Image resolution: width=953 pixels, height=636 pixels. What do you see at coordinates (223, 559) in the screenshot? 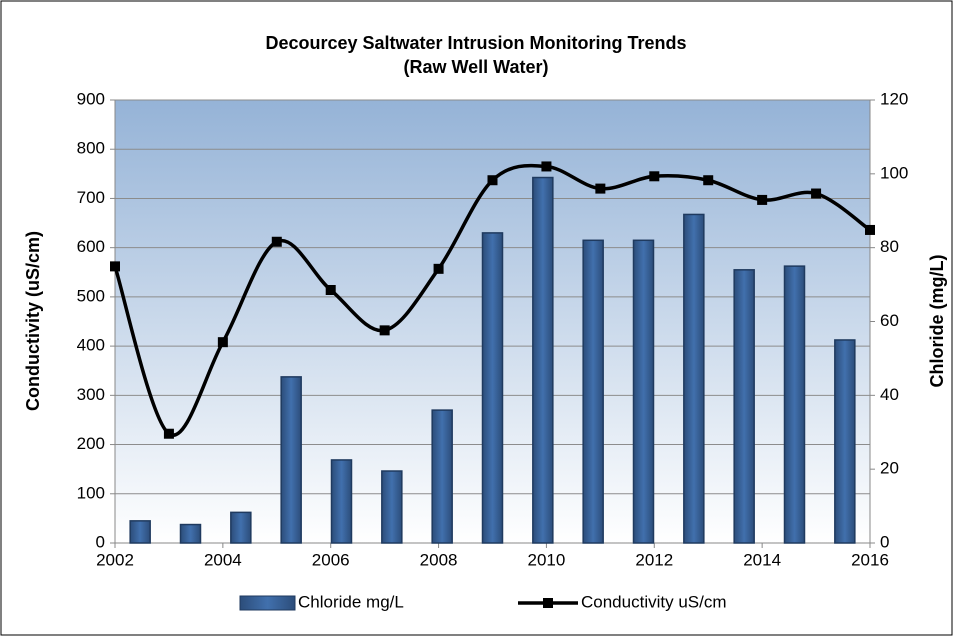
I see `x-tick-label: 2004` at bounding box center [223, 559].